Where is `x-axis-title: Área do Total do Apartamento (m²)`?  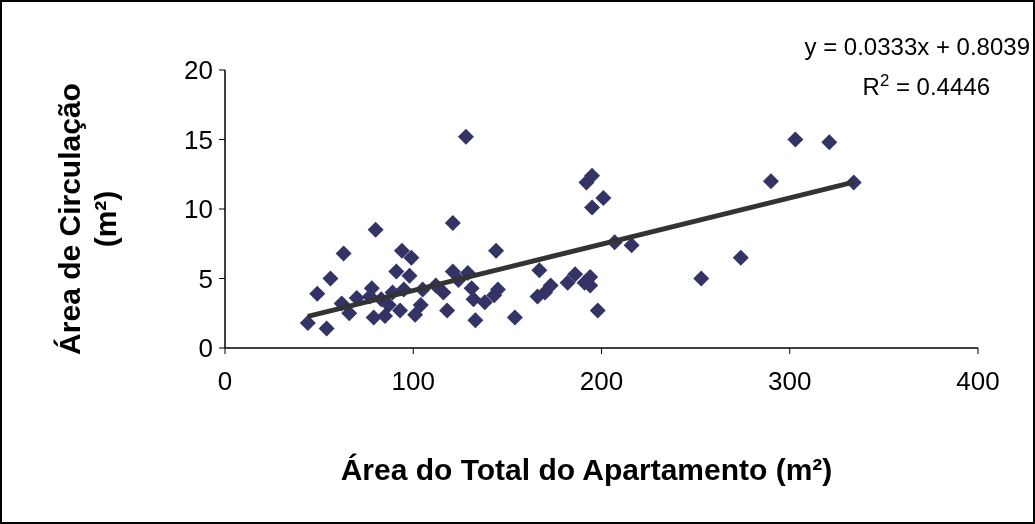
x-axis-title: Área do Total do Apartamento (m²) is located at coordinates (586, 469).